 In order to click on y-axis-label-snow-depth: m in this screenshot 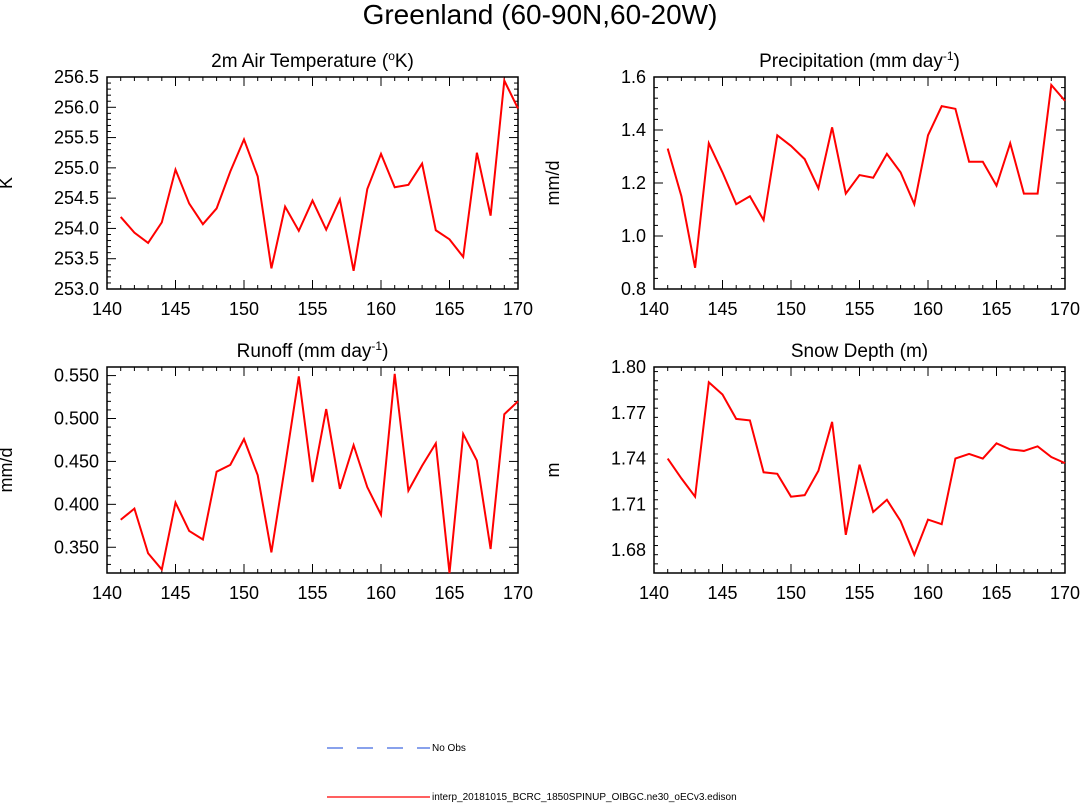, I will do `click(553, 470)`.